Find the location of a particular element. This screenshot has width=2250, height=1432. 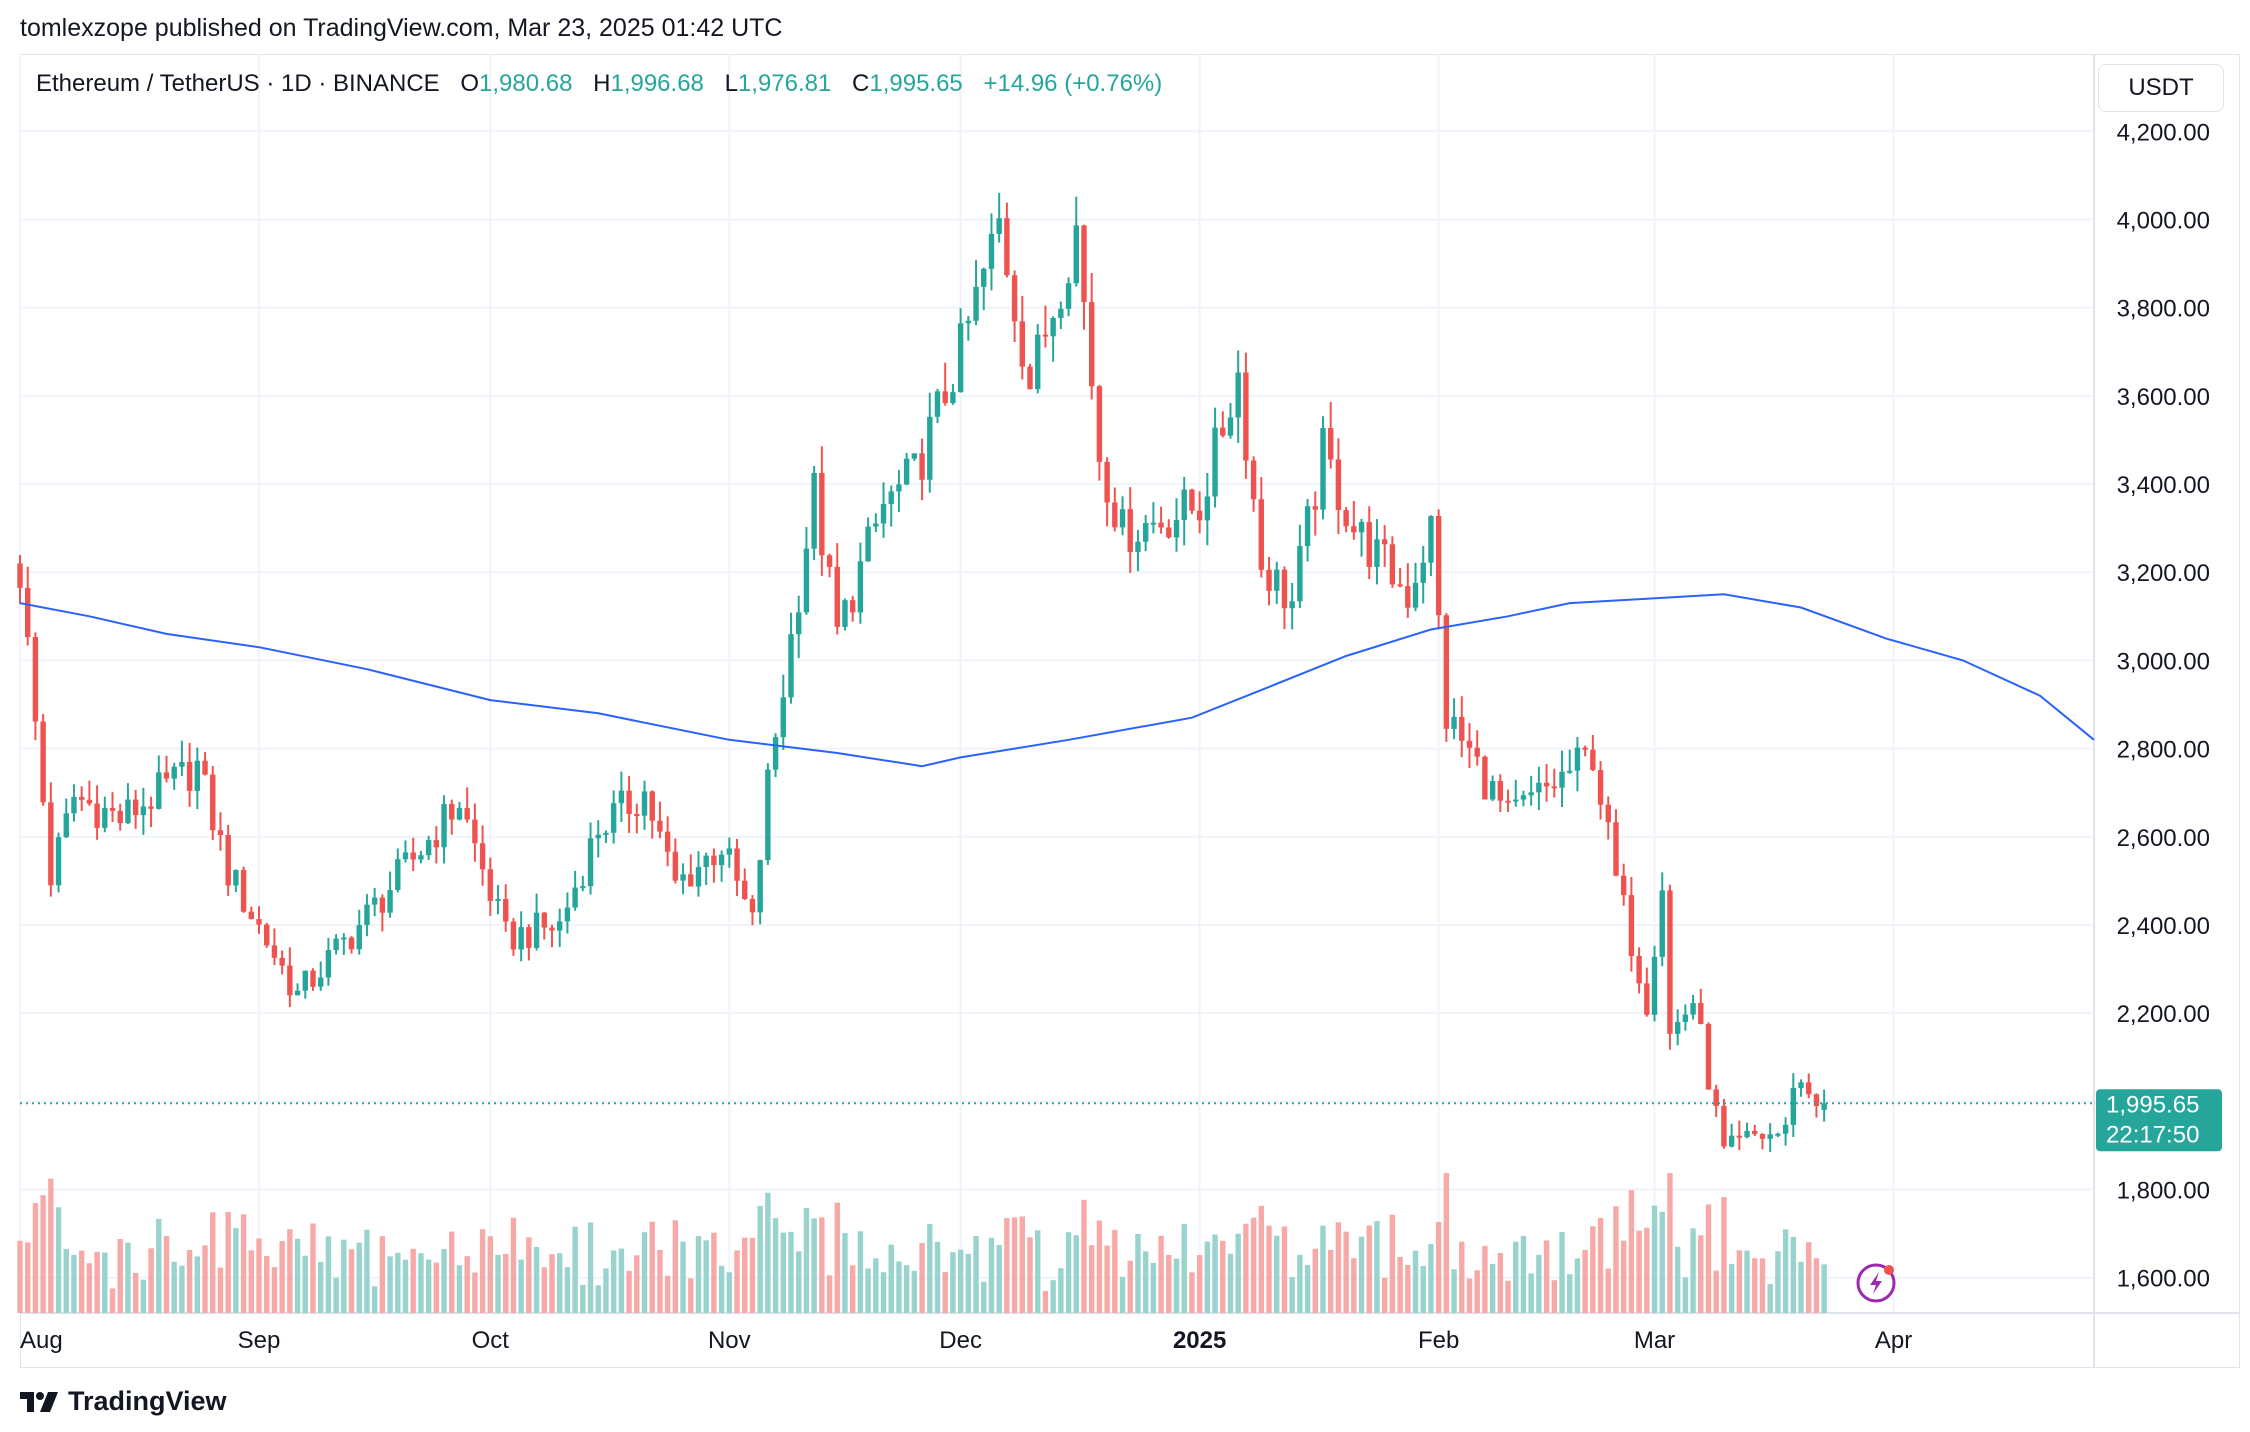

symbol-label: Ethereum / TetherUS · 1D · BINANCE is located at coordinates (238, 83).